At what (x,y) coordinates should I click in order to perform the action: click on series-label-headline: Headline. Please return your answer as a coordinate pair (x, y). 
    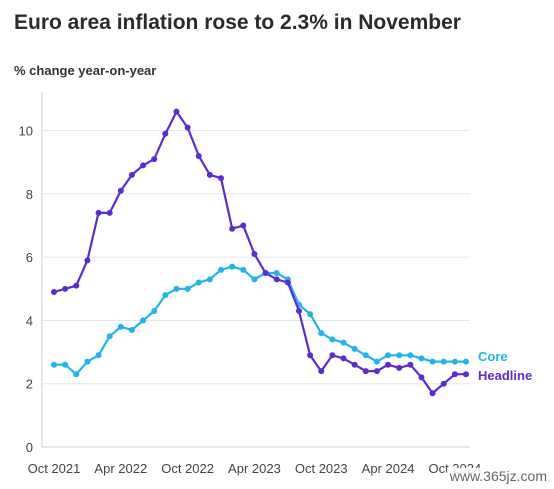
    Looking at the image, I should click on (505, 375).